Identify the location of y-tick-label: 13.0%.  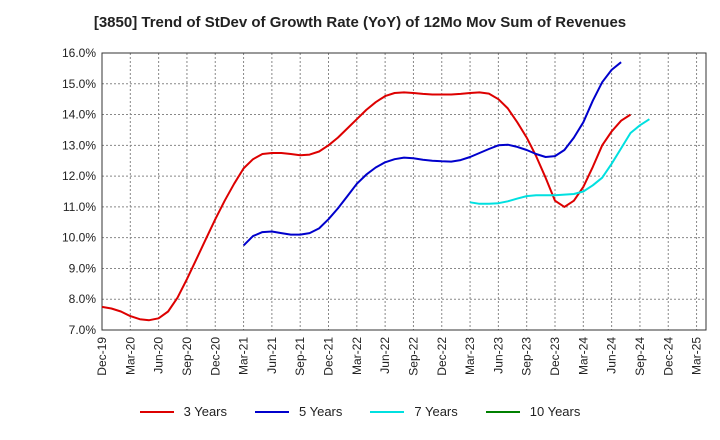
(79, 145).